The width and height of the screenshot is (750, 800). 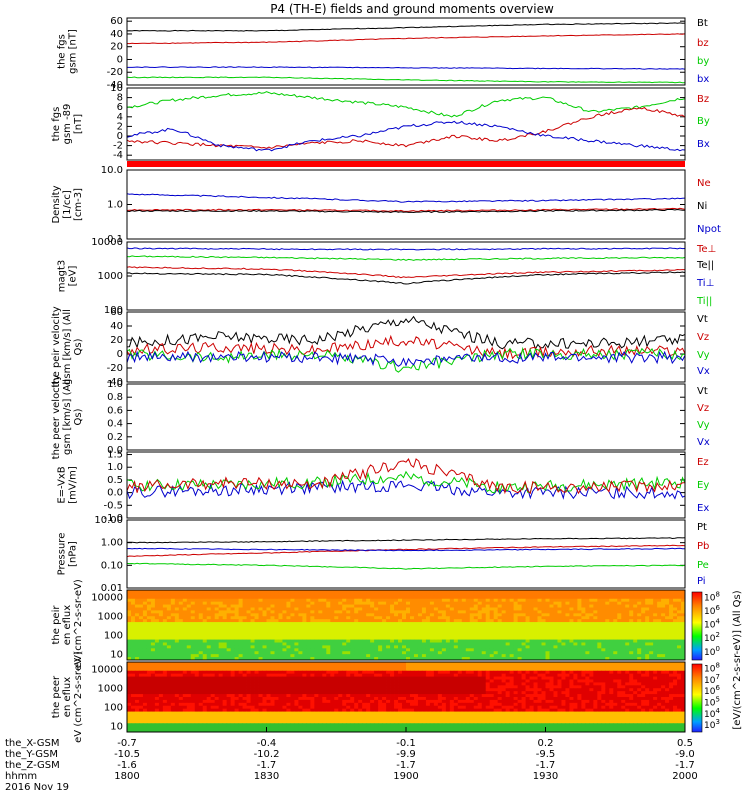 I want to click on series-line-Pe, so click(x=406, y=566).